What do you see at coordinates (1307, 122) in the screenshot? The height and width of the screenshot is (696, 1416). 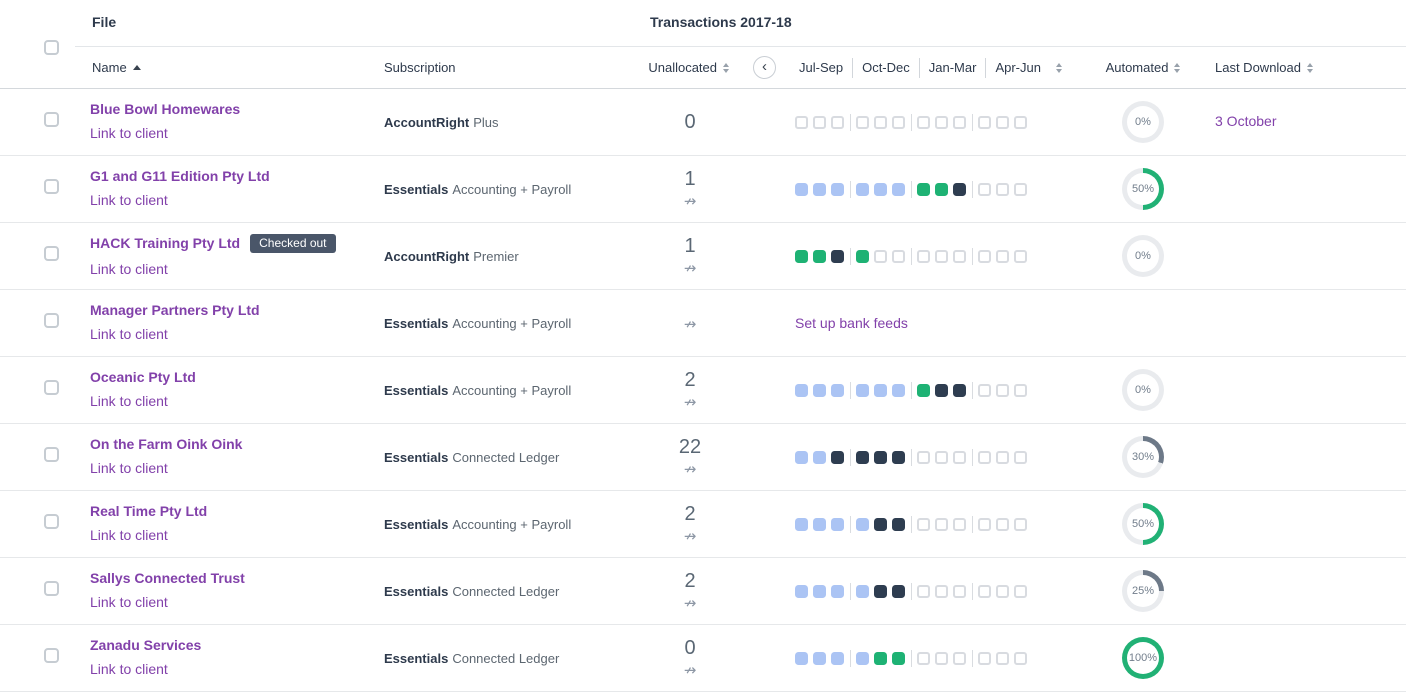 I see `last-download-cell: 3 October` at bounding box center [1307, 122].